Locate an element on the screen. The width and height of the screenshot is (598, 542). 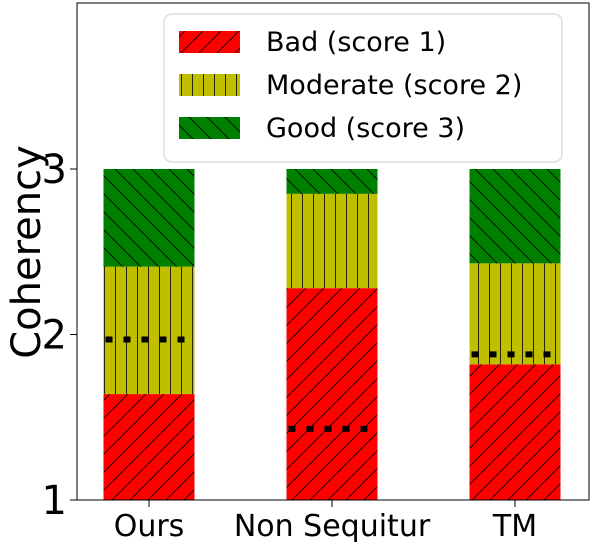
legend-label: Moderate (score 2) is located at coordinates (394, 85).